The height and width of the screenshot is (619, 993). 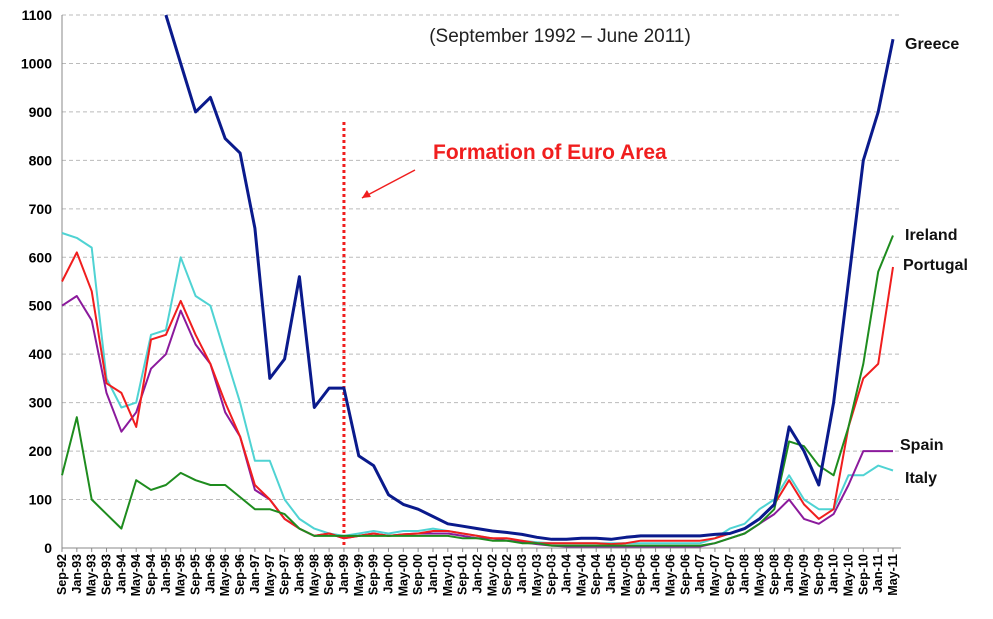 What do you see at coordinates (240, 574) in the screenshot?
I see `x-tick-label: Sep-96` at bounding box center [240, 574].